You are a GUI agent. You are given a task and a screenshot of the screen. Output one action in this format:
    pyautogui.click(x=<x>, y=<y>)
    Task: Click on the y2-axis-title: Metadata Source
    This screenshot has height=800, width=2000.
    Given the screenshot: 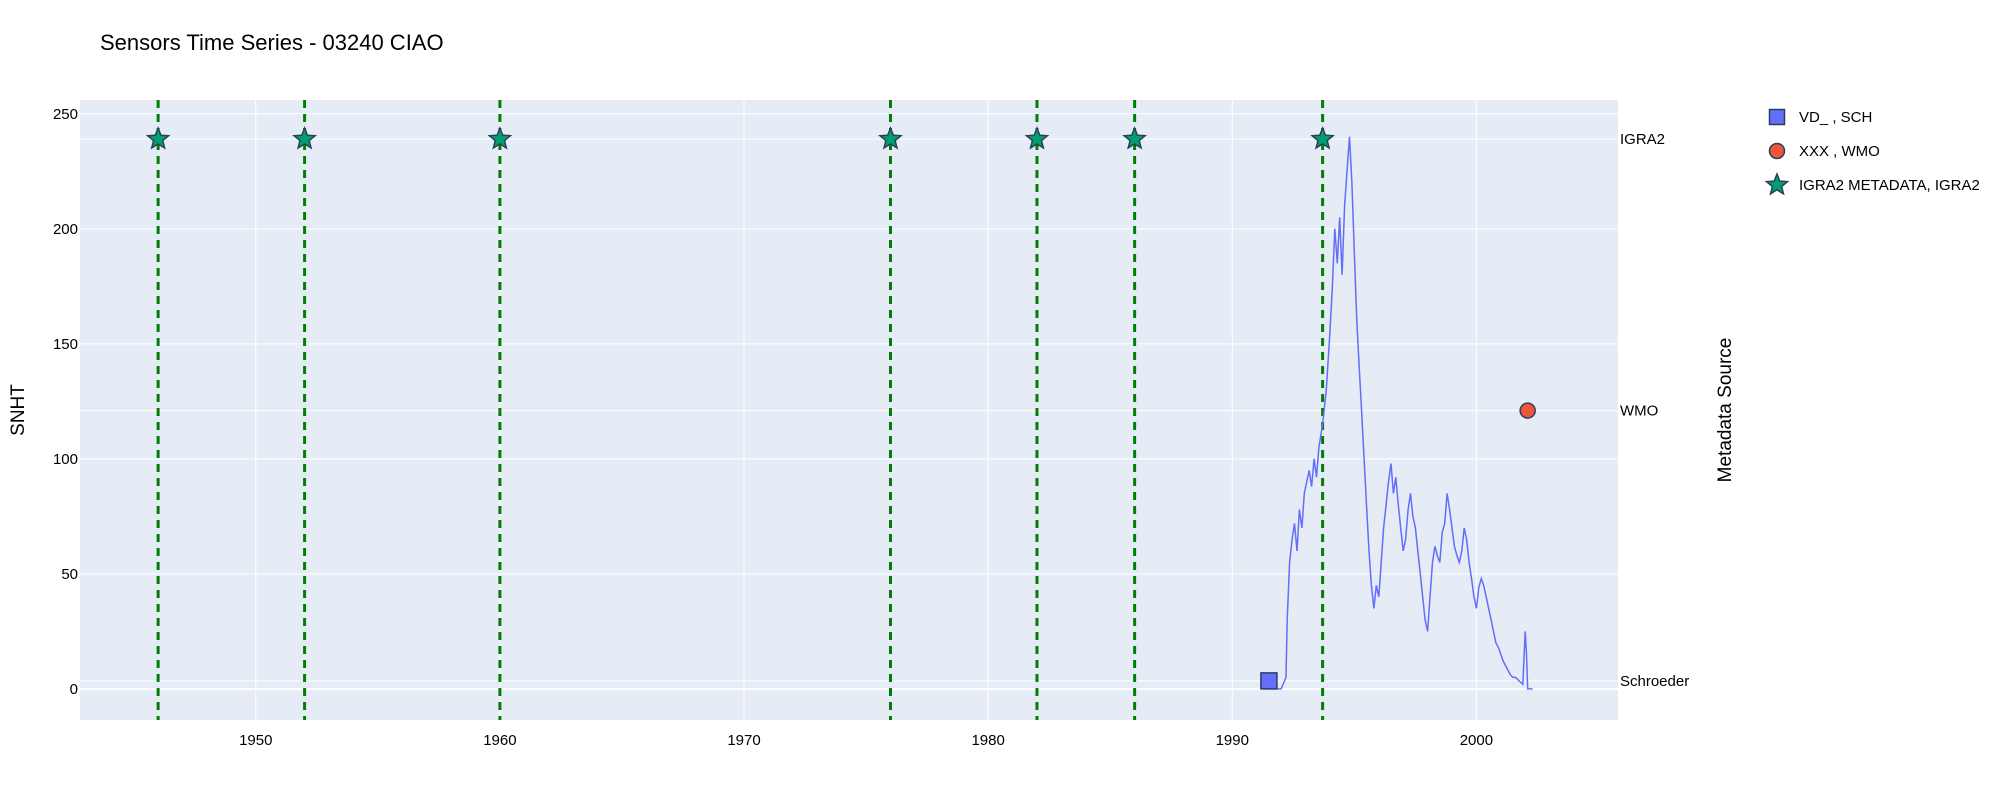 What is the action you would take?
    pyautogui.click(x=1725, y=410)
    